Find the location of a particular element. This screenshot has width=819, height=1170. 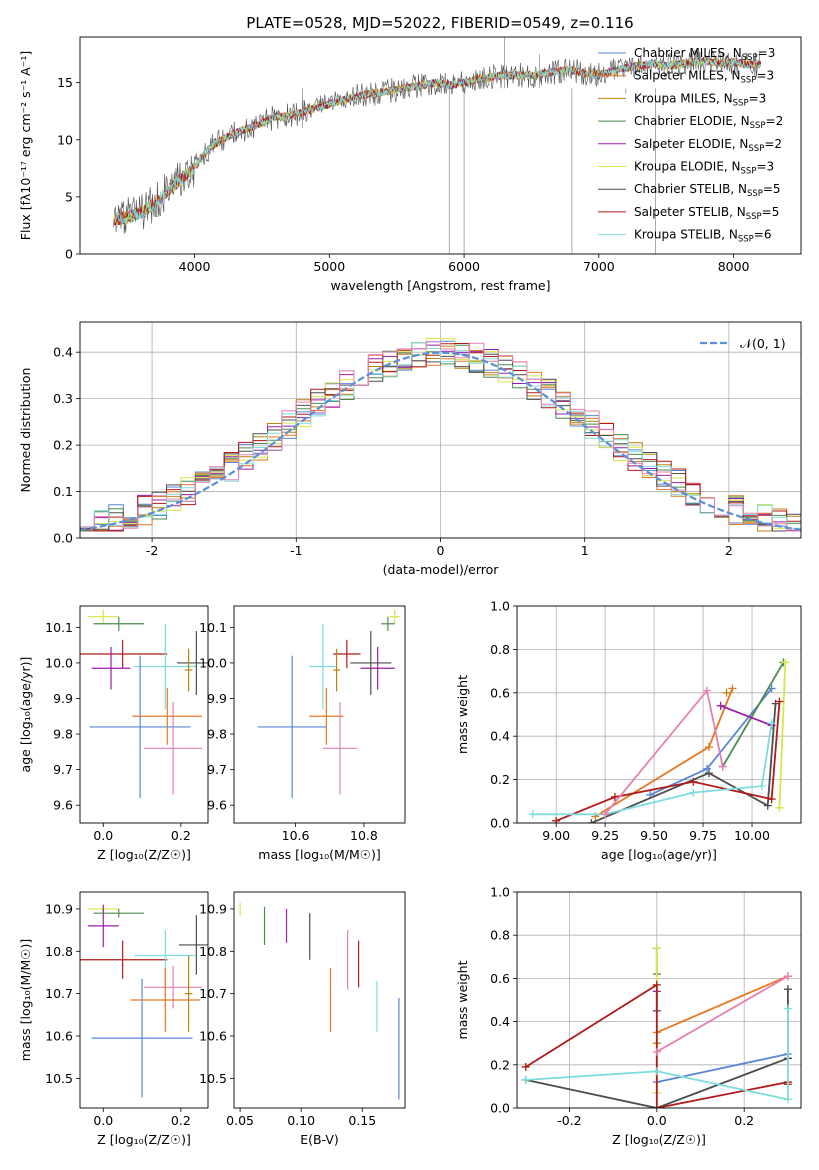

x-tick-label: -1 is located at coordinates (296, 550).